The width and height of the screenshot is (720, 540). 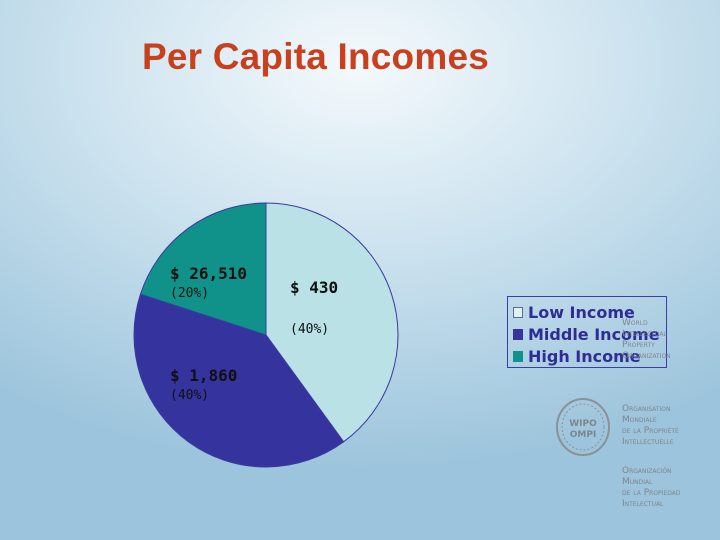 What do you see at coordinates (583, 424) in the screenshot?
I see `svg-text: WIPO` at bounding box center [583, 424].